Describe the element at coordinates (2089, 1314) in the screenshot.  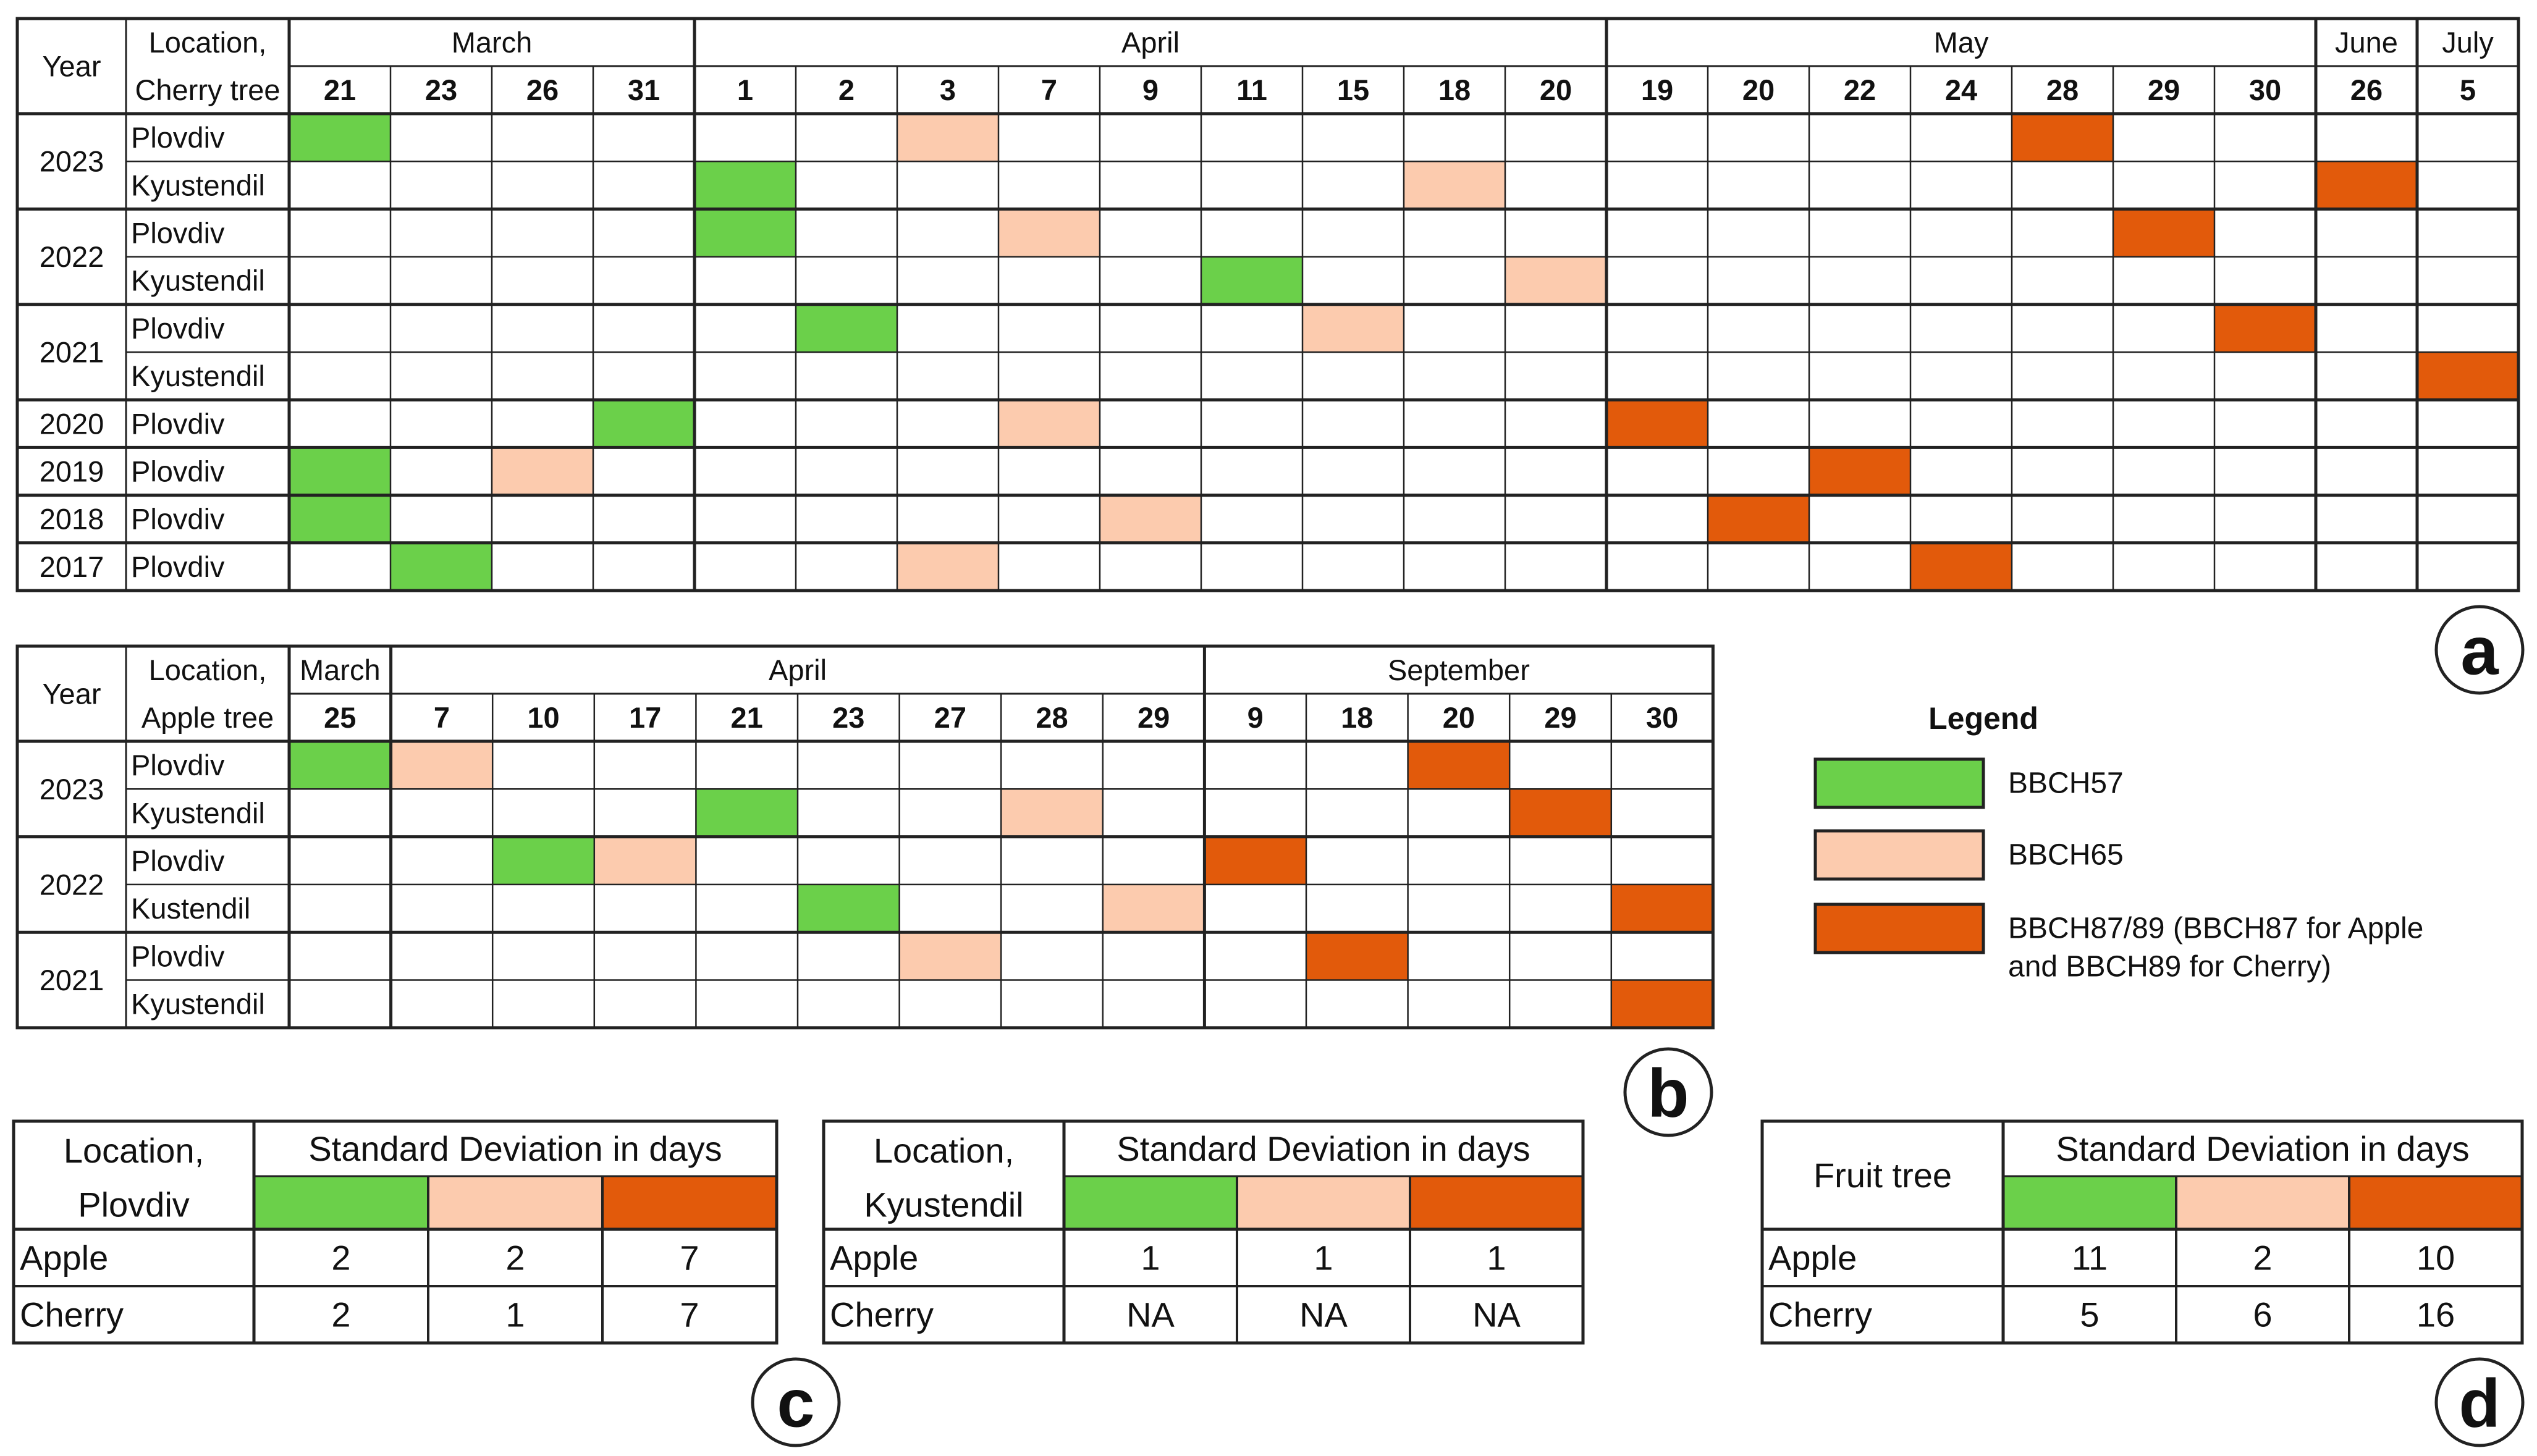
I see `sd-d-value-cell: 5` at that location.